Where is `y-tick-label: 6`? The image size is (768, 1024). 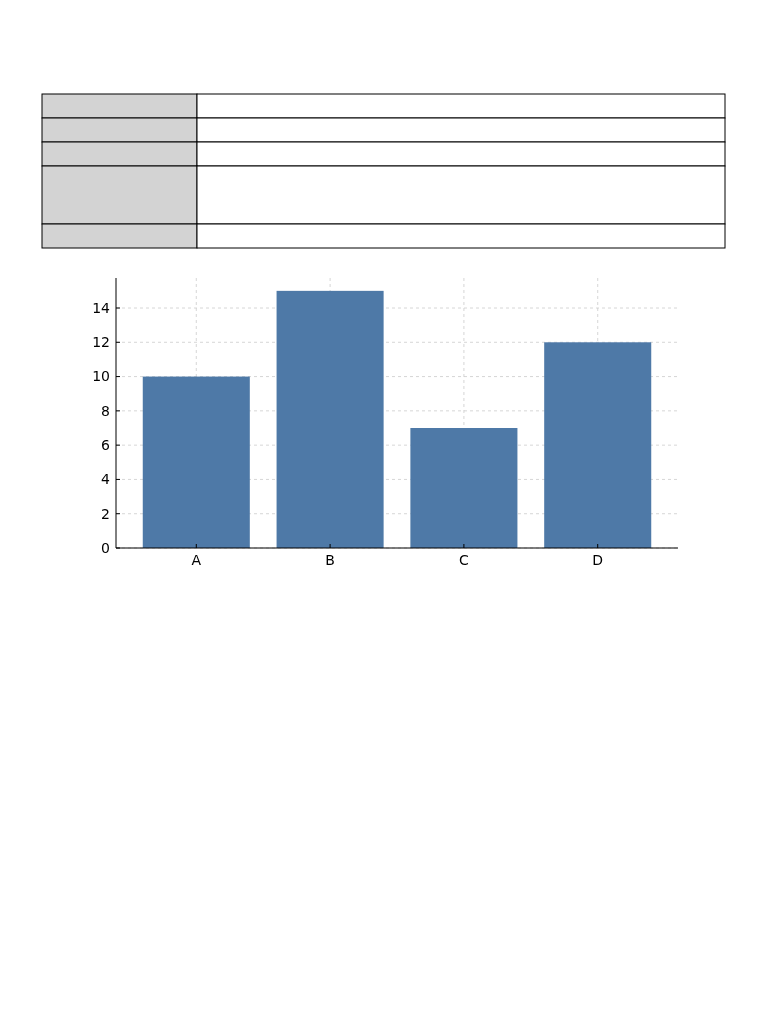 y-tick-label: 6 is located at coordinates (106, 445).